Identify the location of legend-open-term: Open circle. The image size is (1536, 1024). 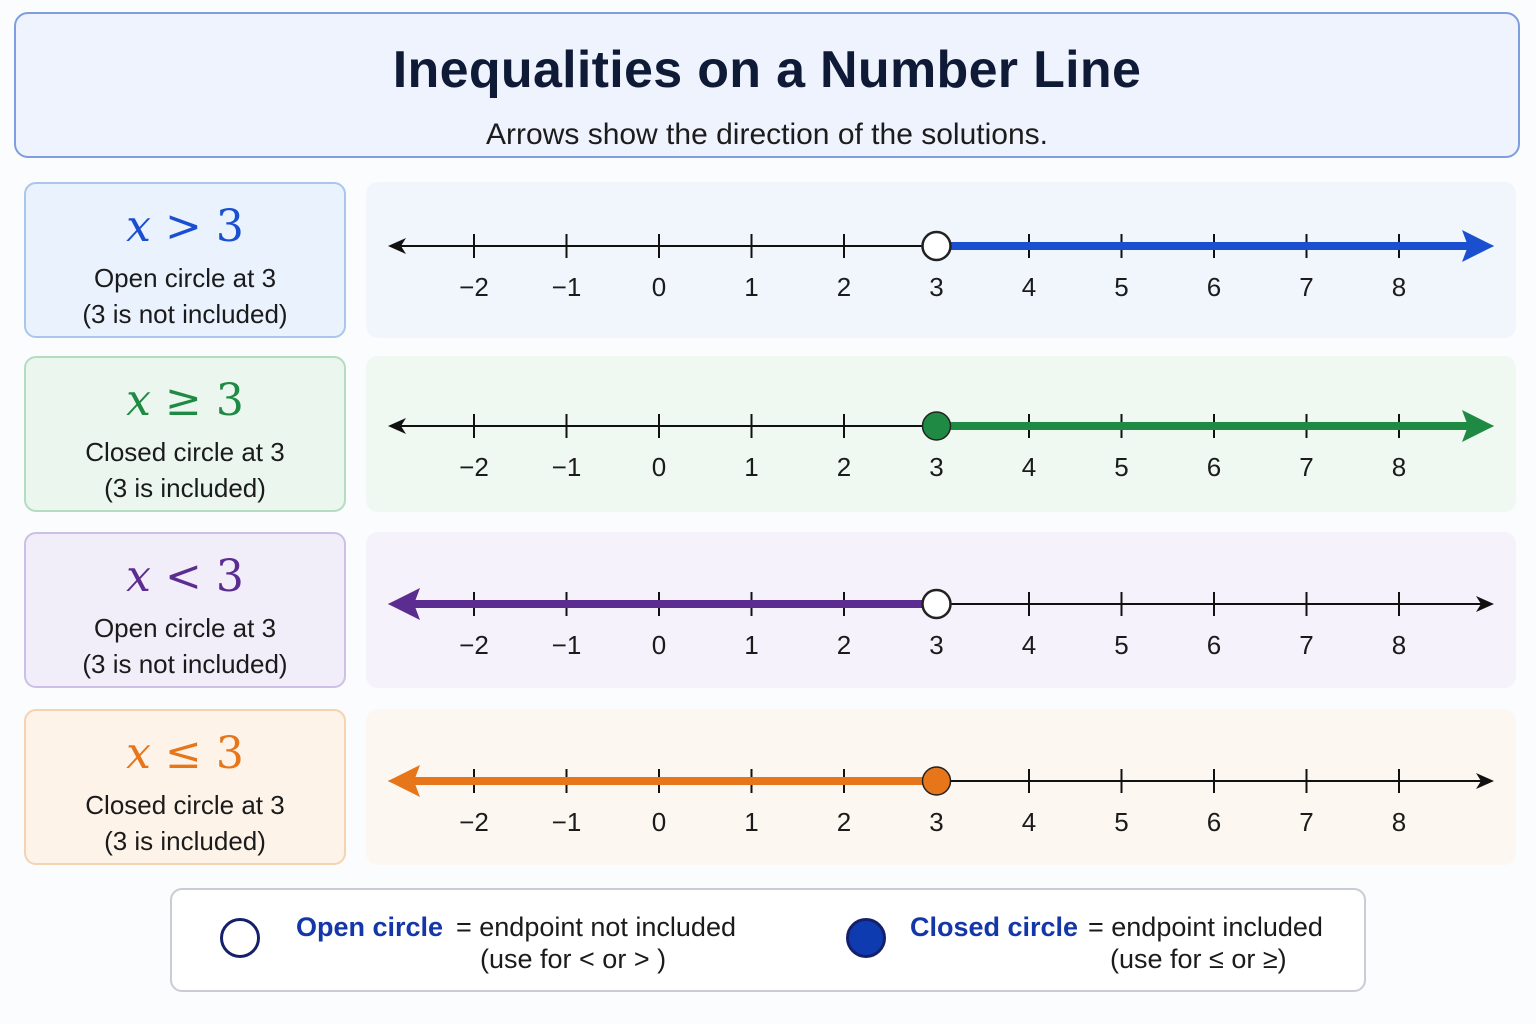
(370, 927).